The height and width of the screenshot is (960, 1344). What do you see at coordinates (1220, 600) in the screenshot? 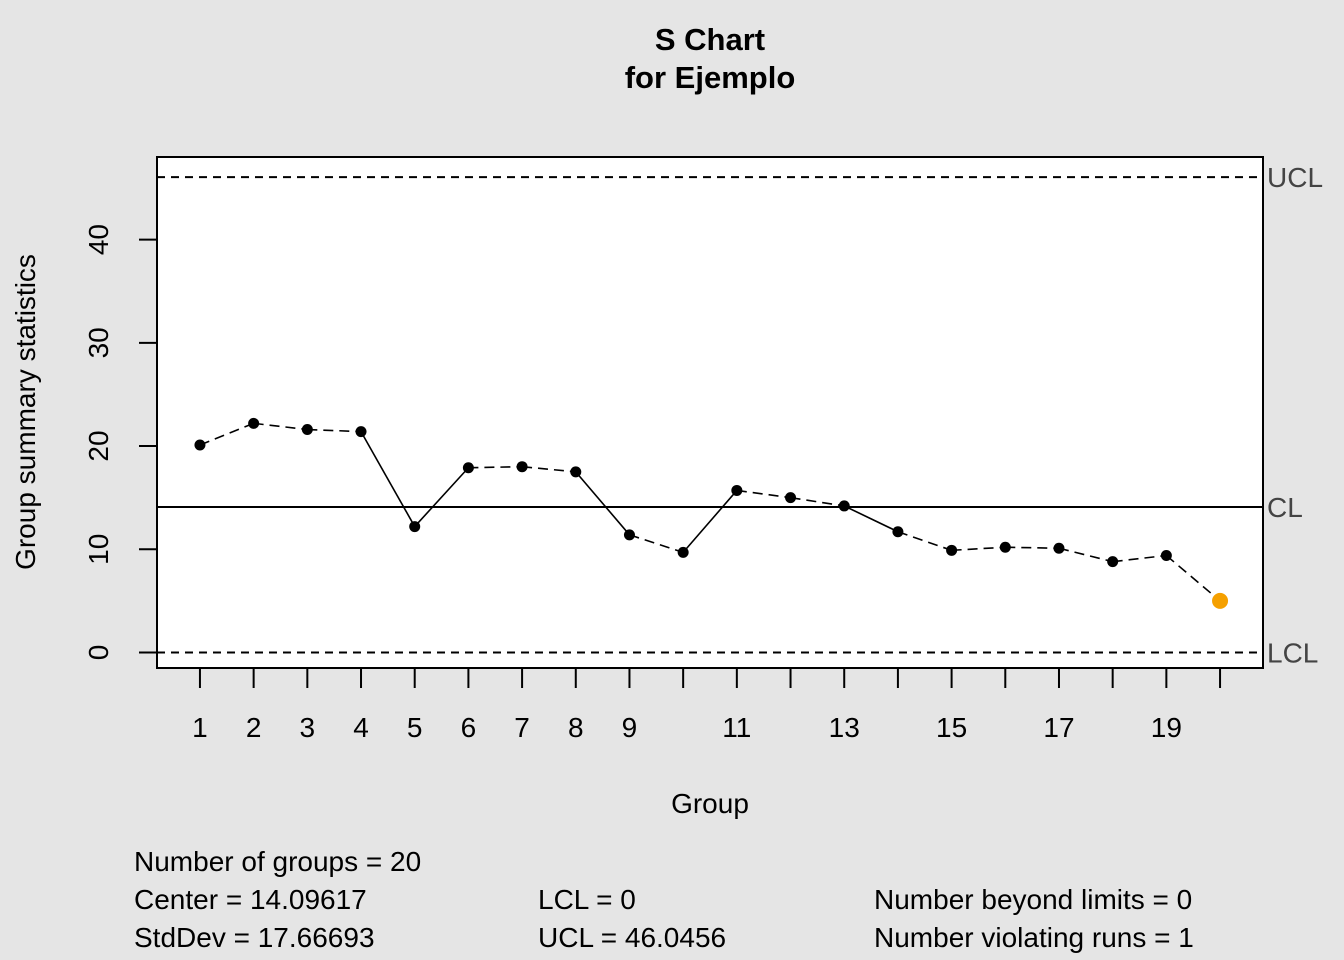
I see `violation-point` at bounding box center [1220, 600].